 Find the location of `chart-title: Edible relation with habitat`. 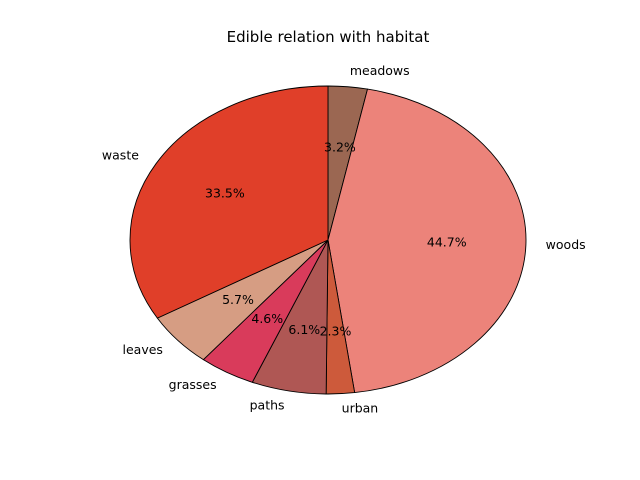

chart-title: Edible relation with habitat is located at coordinates (328, 37).